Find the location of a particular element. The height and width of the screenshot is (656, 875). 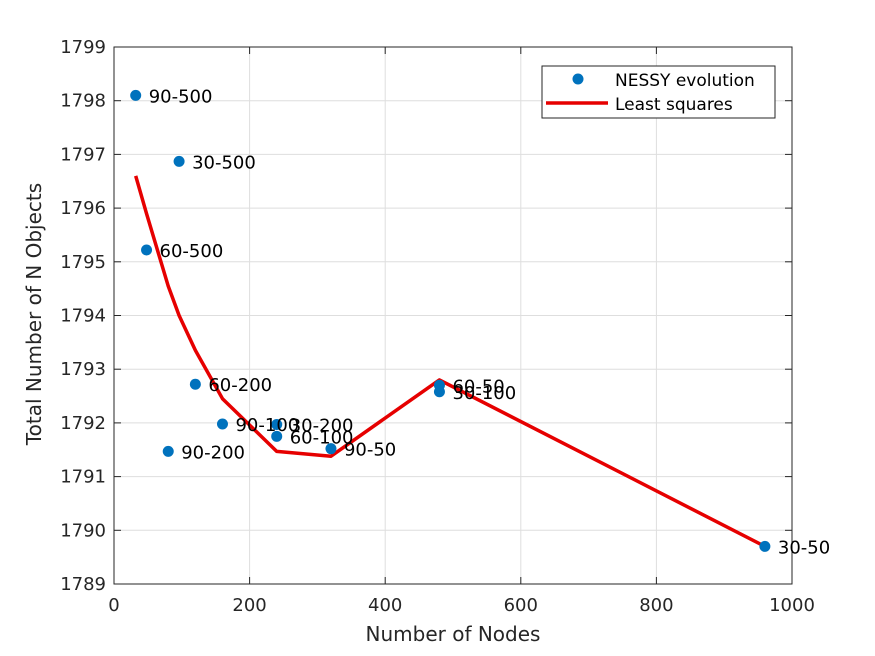

x-tick-label: 400 is located at coordinates (385, 605).